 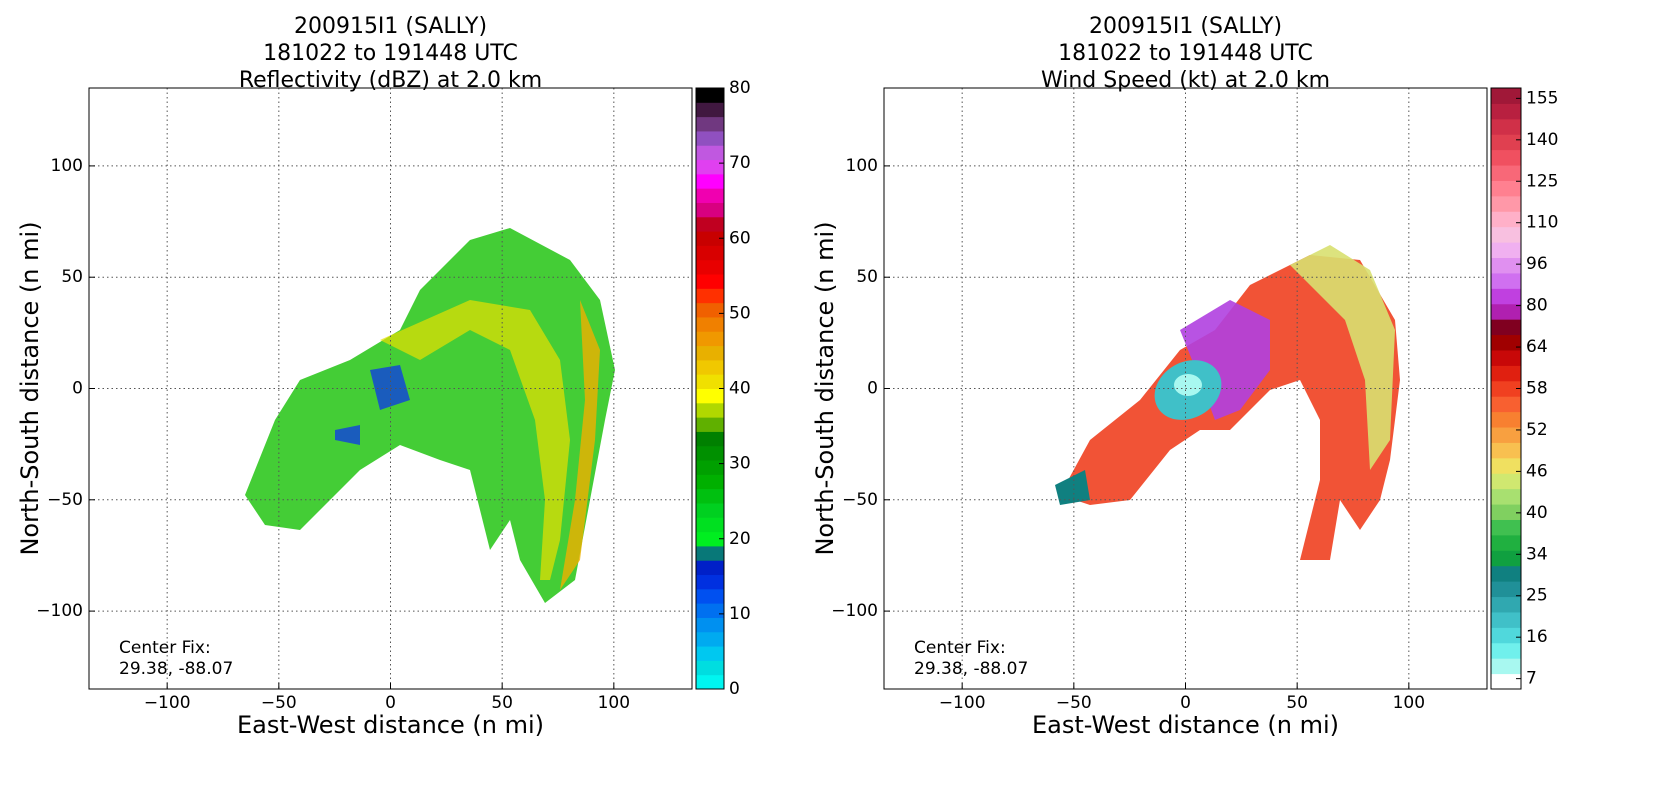 I want to click on colorbar-tick-label: 16, so click(x=1537, y=637).